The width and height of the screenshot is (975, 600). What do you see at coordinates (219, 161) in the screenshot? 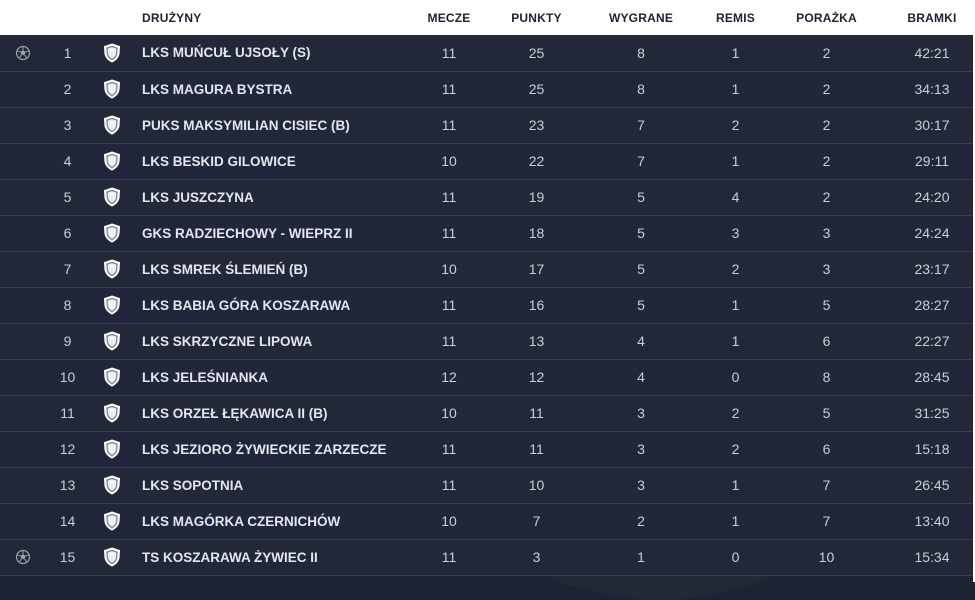
I see `team-name: LKS BESKID GILOWICE` at bounding box center [219, 161].